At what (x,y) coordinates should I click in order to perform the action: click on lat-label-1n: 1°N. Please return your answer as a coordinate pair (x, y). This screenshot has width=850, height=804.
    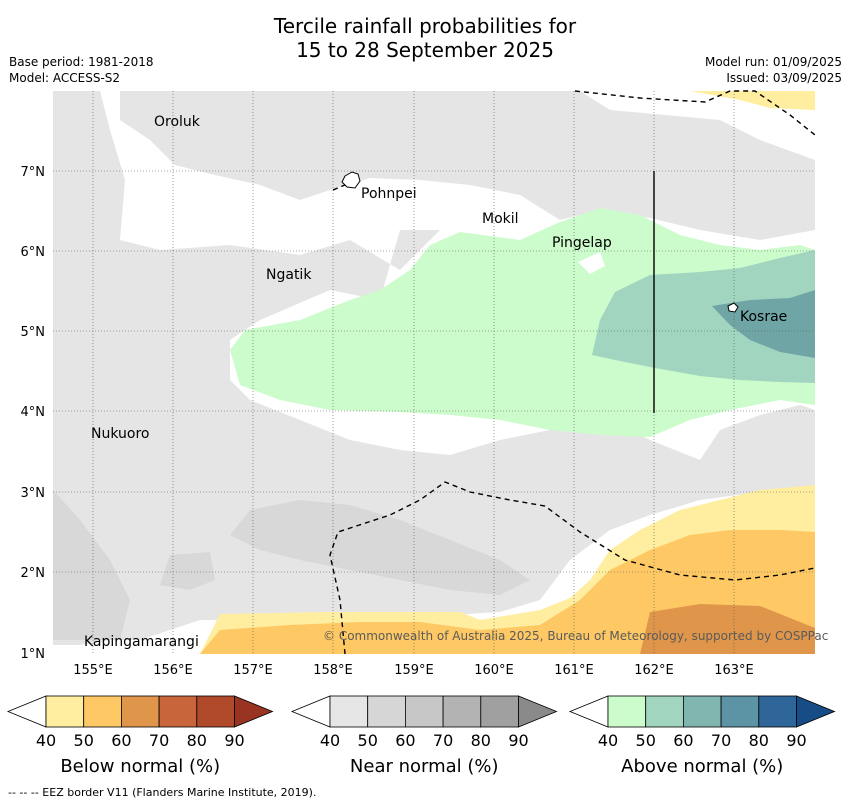
    Looking at the image, I should click on (33, 654).